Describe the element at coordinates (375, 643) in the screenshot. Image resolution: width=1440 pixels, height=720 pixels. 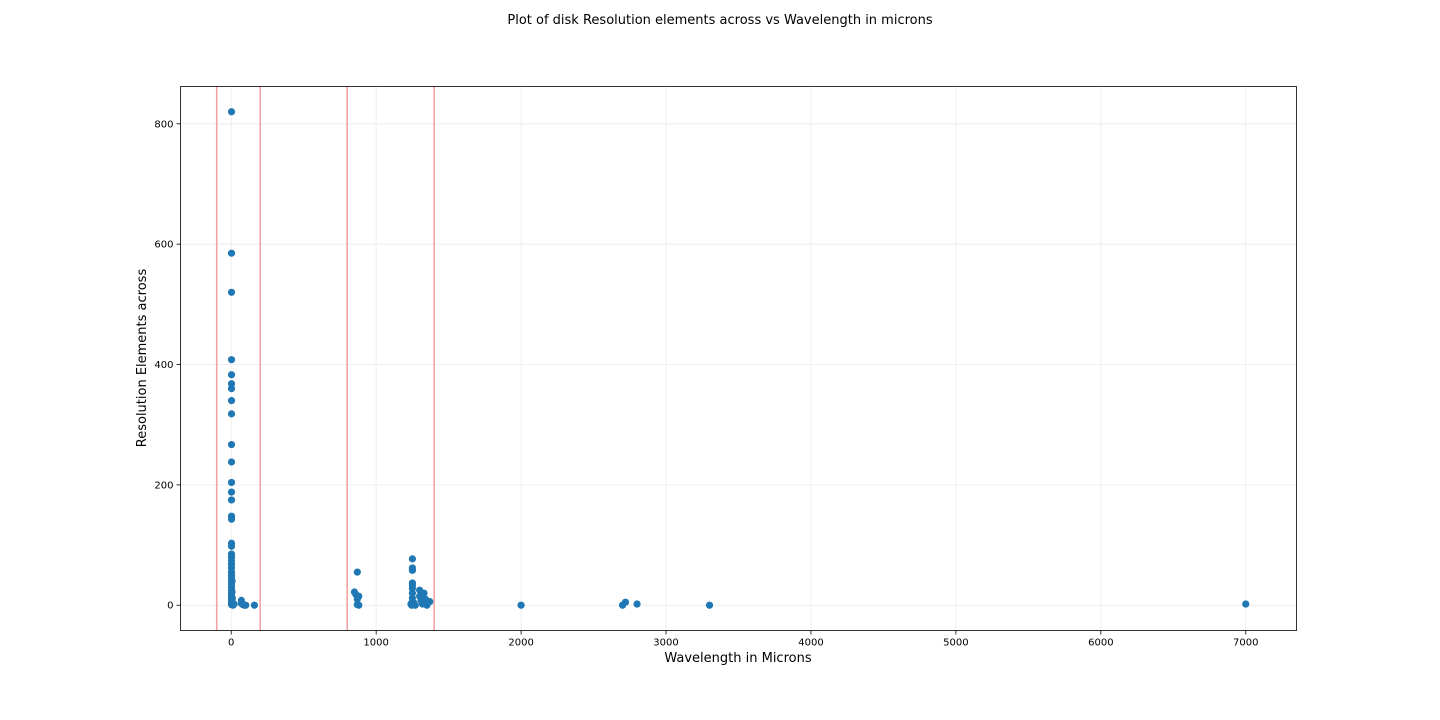
I see `x-tick-label: 1000` at that location.